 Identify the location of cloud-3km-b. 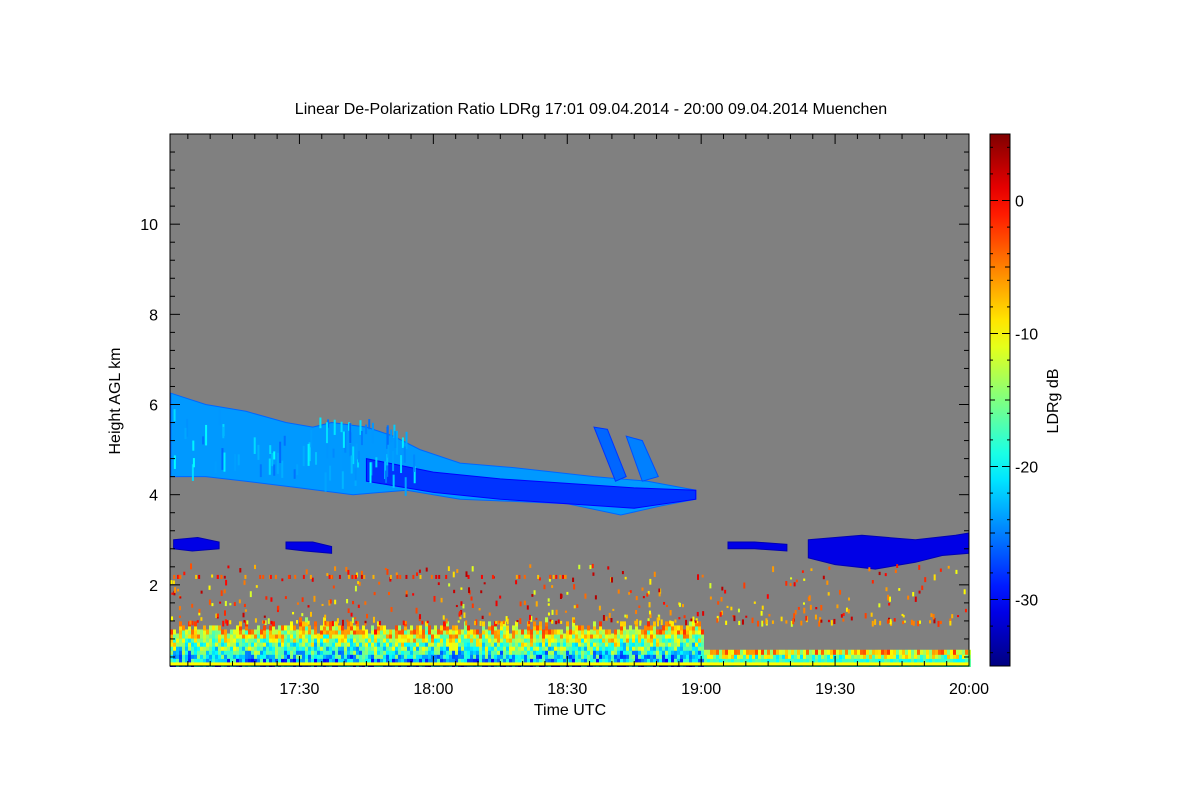
(309, 547).